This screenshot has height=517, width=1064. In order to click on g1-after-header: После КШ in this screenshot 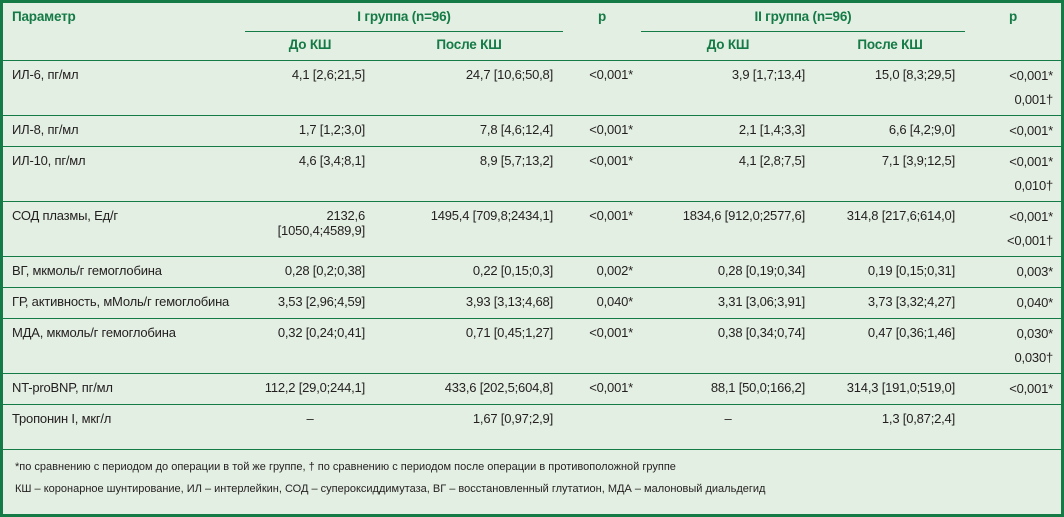, I will do `click(469, 44)`.